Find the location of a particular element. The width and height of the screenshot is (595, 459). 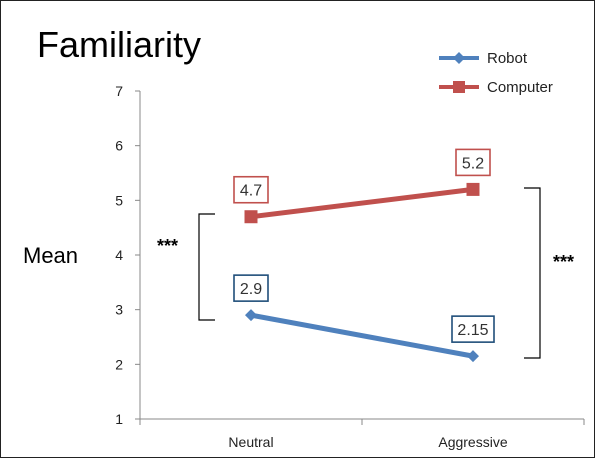

data-label-computer: 5.2 is located at coordinates (473, 163).